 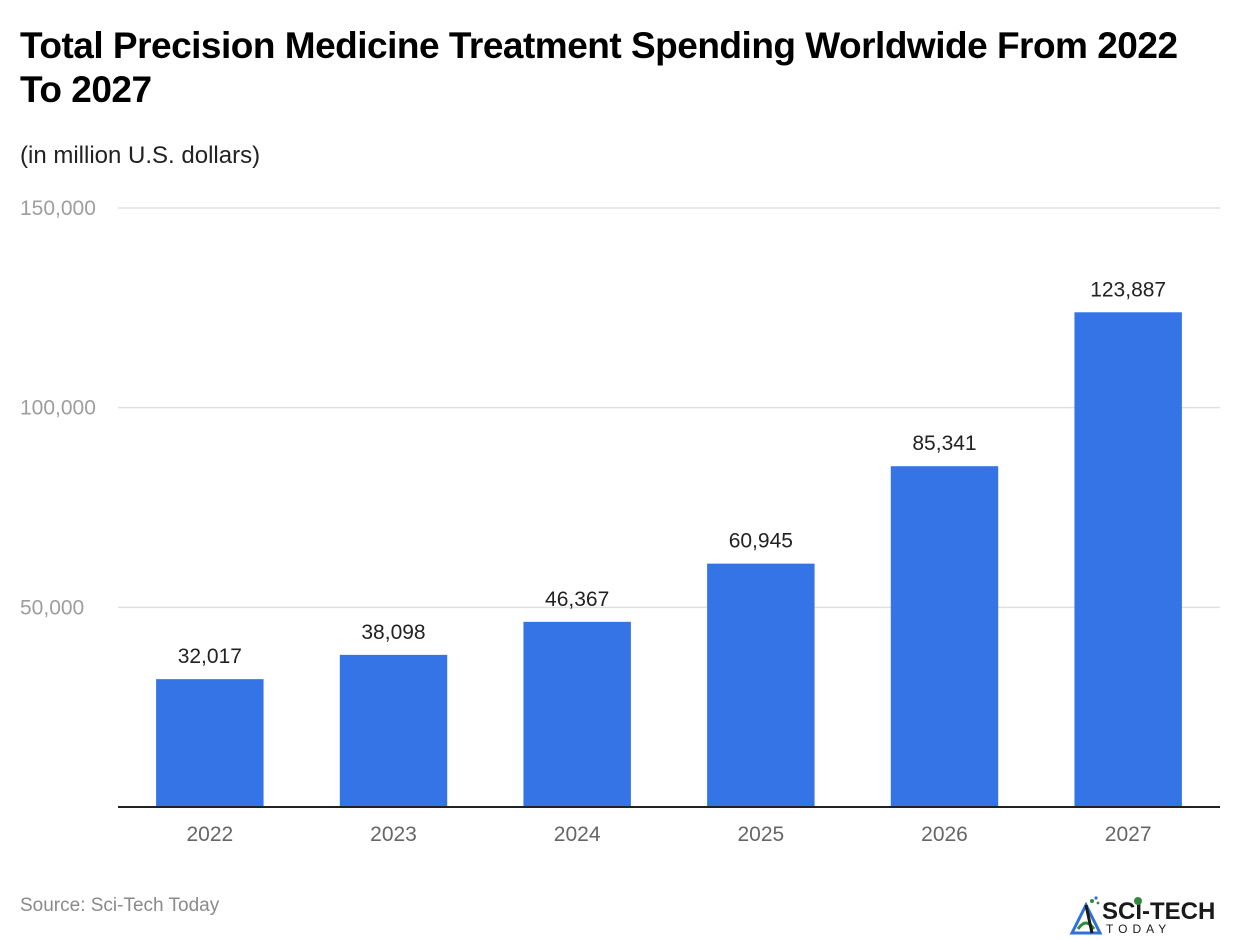 I want to click on logo-main-text: SCI-TECH, so click(x=1158, y=911).